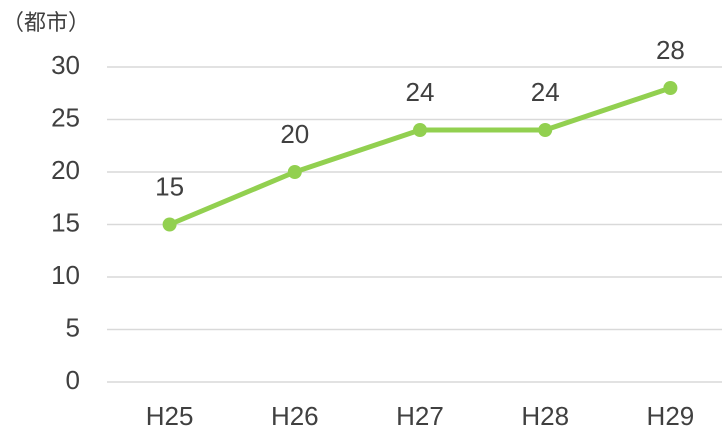 Image resolution: width=722 pixels, height=432 pixels. I want to click on y-axis-label: （都市）, so click(46, 22).